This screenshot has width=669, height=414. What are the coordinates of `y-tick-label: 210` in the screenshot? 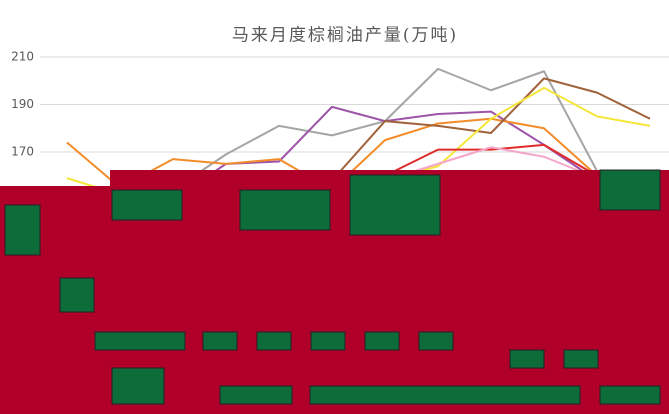 It's located at (22, 57).